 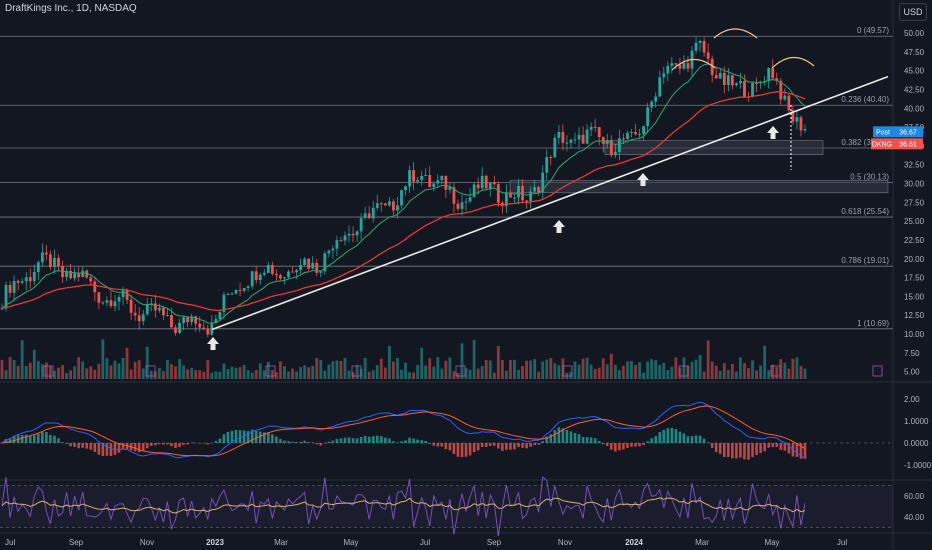 What do you see at coordinates (914, 278) in the screenshot?
I see `price-tick-13: 17.50` at bounding box center [914, 278].